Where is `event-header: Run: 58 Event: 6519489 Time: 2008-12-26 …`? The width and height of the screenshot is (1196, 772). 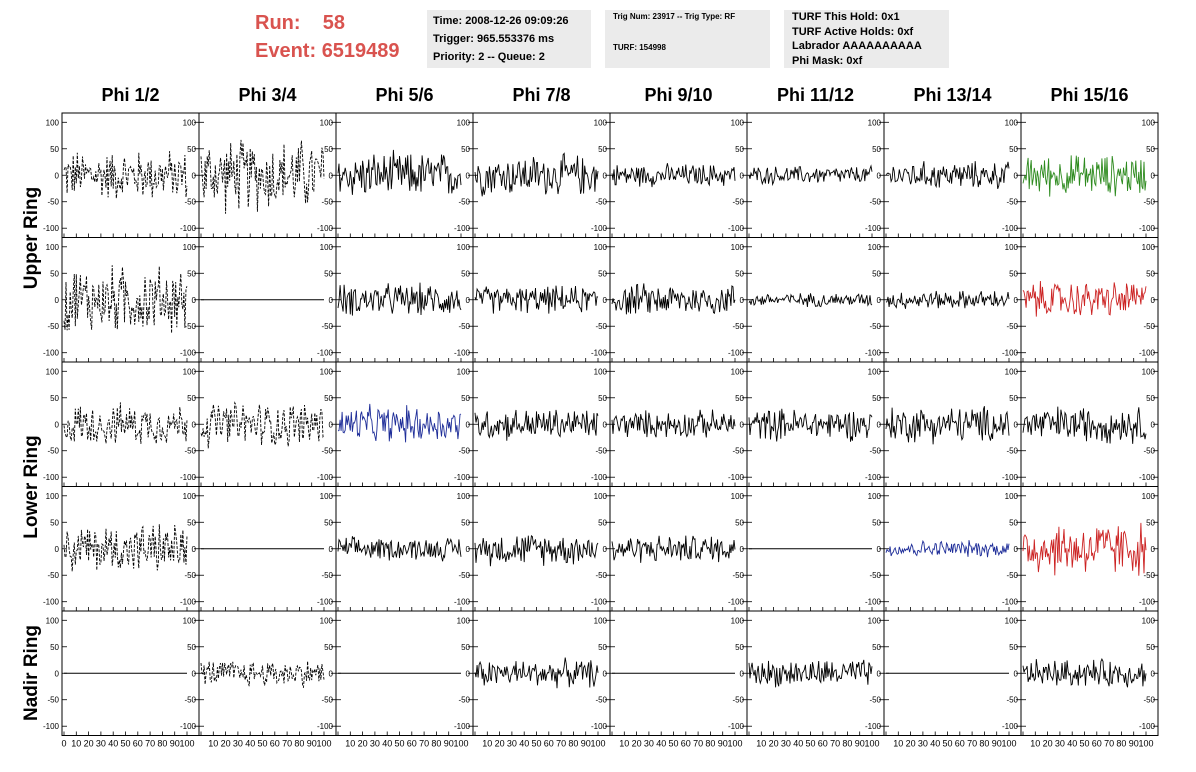 event-header: Run: 58 Event: 6519489 Time: 2008-12-26 … is located at coordinates (598, 40).